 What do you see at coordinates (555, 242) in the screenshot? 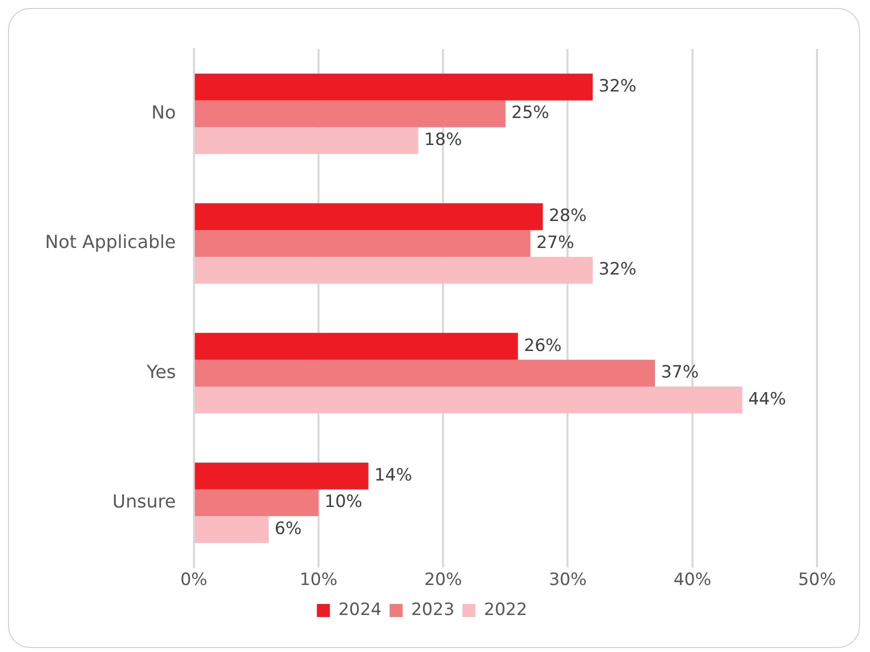
I see `data-label: 27%` at bounding box center [555, 242].